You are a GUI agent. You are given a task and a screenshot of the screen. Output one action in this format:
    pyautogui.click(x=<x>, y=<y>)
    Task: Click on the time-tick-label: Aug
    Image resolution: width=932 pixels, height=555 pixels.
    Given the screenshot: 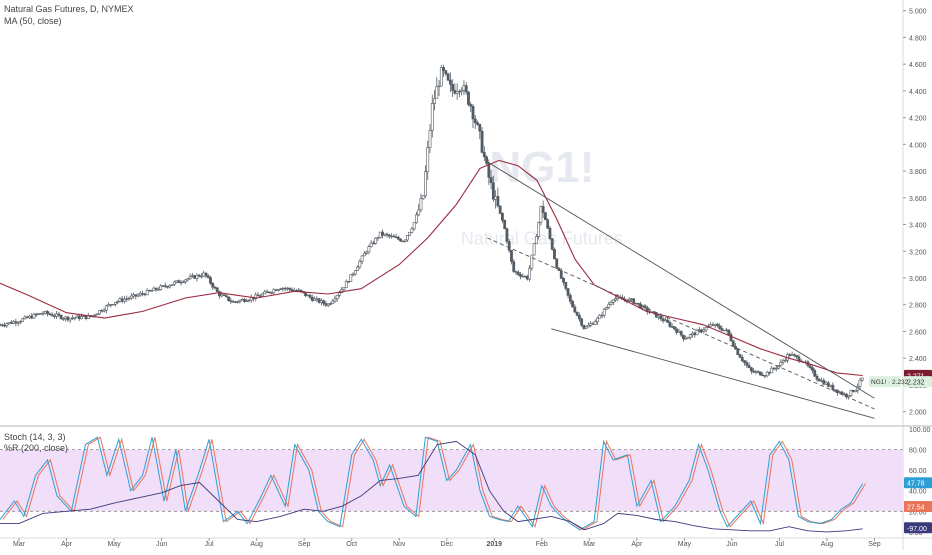 What is the action you would take?
    pyautogui.click(x=827, y=544)
    